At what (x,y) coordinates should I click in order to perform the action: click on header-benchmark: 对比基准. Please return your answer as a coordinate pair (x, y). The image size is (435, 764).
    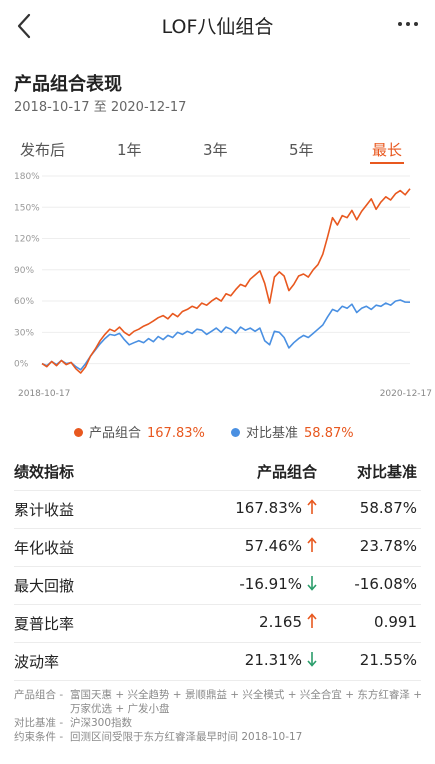
    Looking at the image, I should click on (386, 472).